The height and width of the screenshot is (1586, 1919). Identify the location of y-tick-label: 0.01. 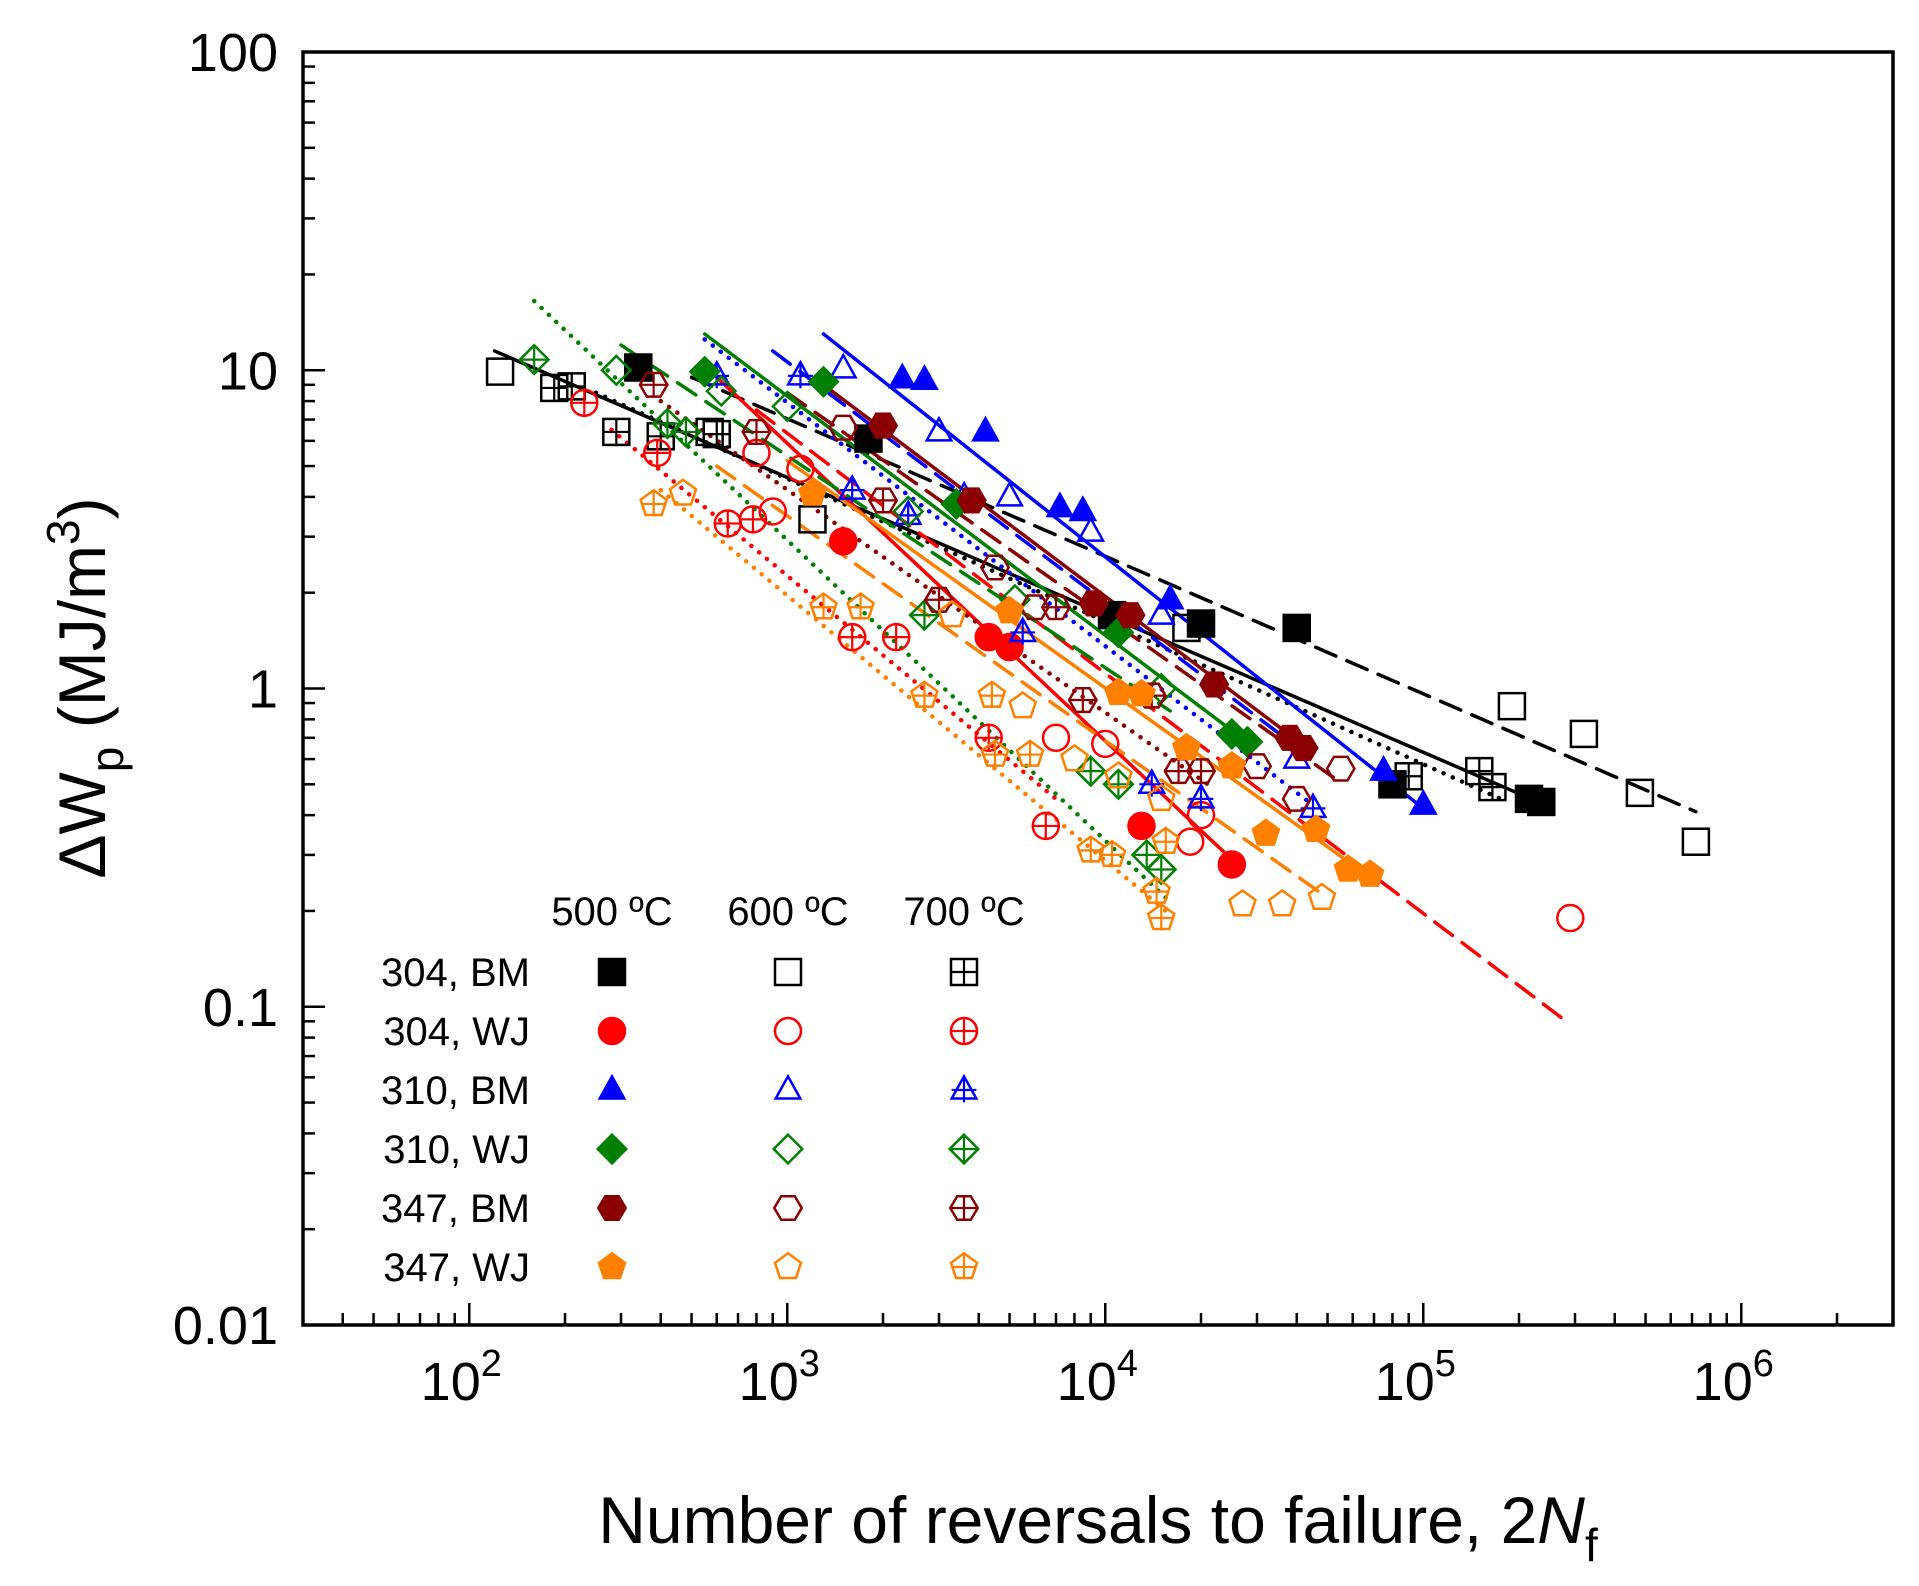
(225, 1326).